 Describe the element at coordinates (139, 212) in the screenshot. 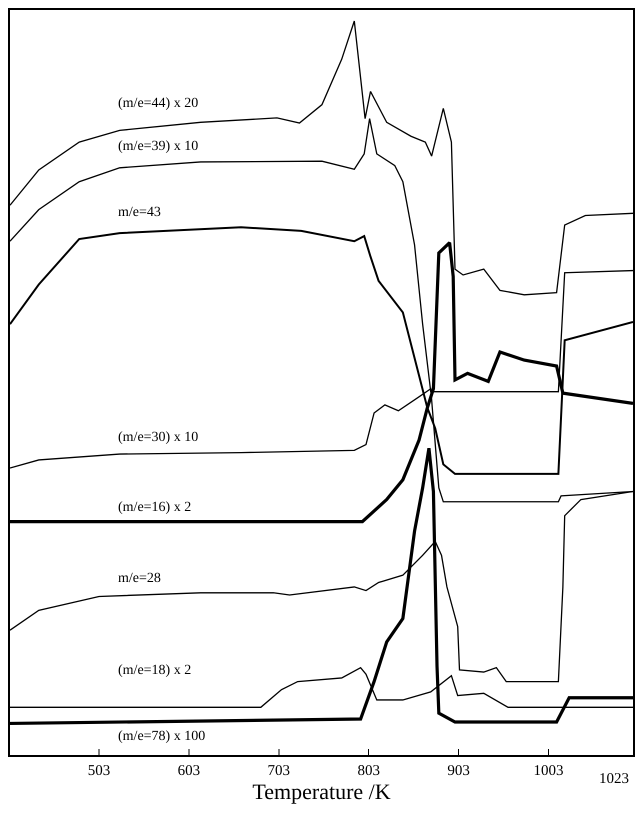

I see `series-label: m/e=43` at that location.